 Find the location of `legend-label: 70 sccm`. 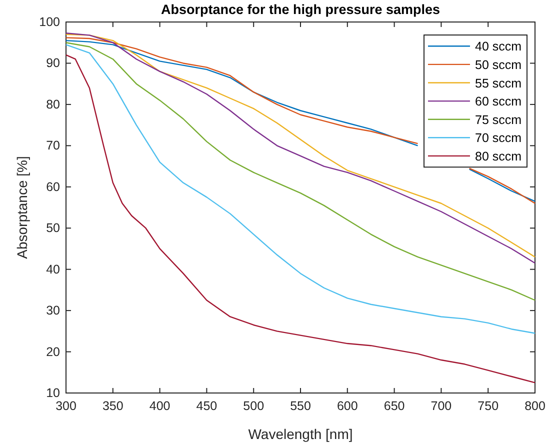

legend-label: 70 sccm is located at coordinates (498, 138).